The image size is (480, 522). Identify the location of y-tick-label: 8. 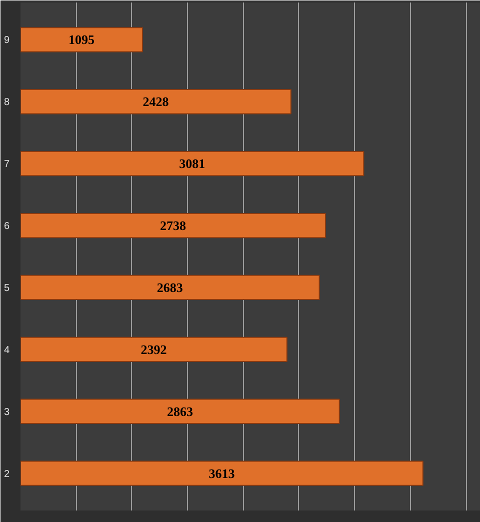
(7, 102).